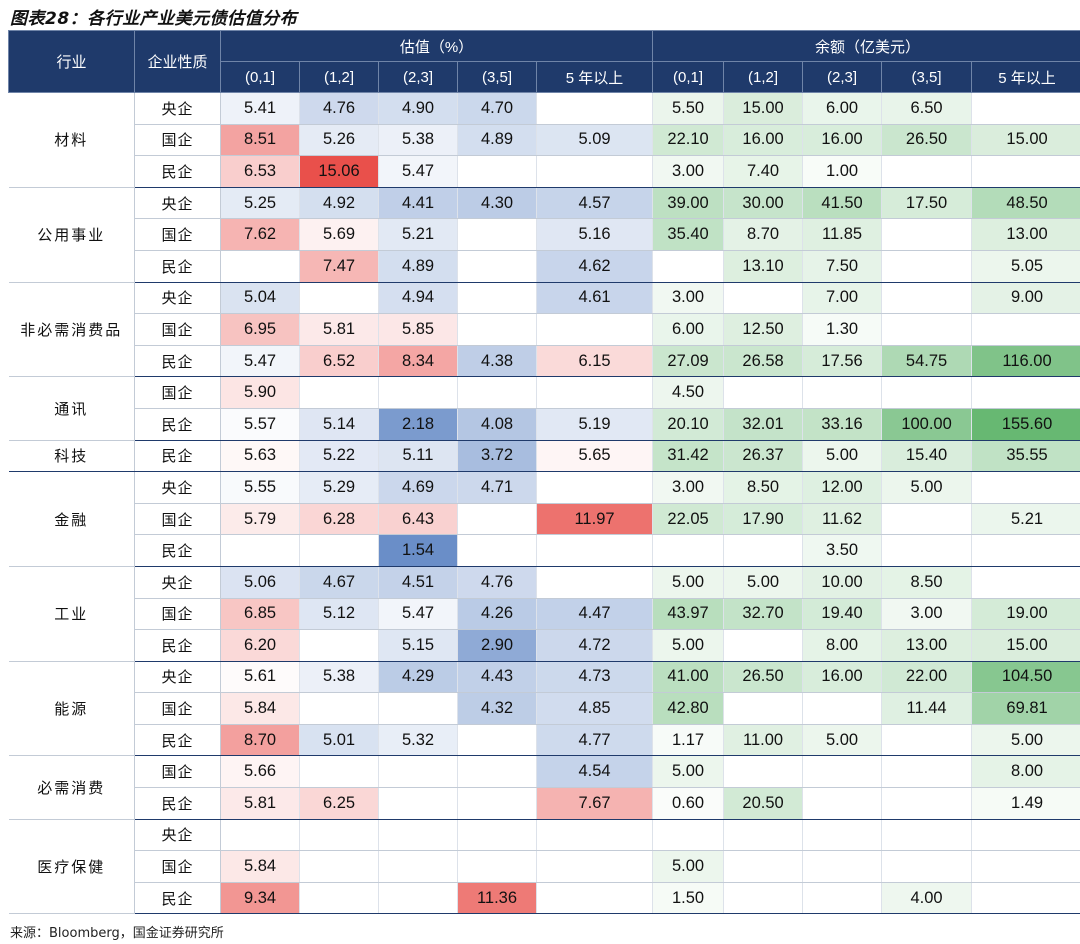 This screenshot has height=944, width=1080. Describe the element at coordinates (71, 708) in the screenshot. I see `industry-cell: 能源` at that location.